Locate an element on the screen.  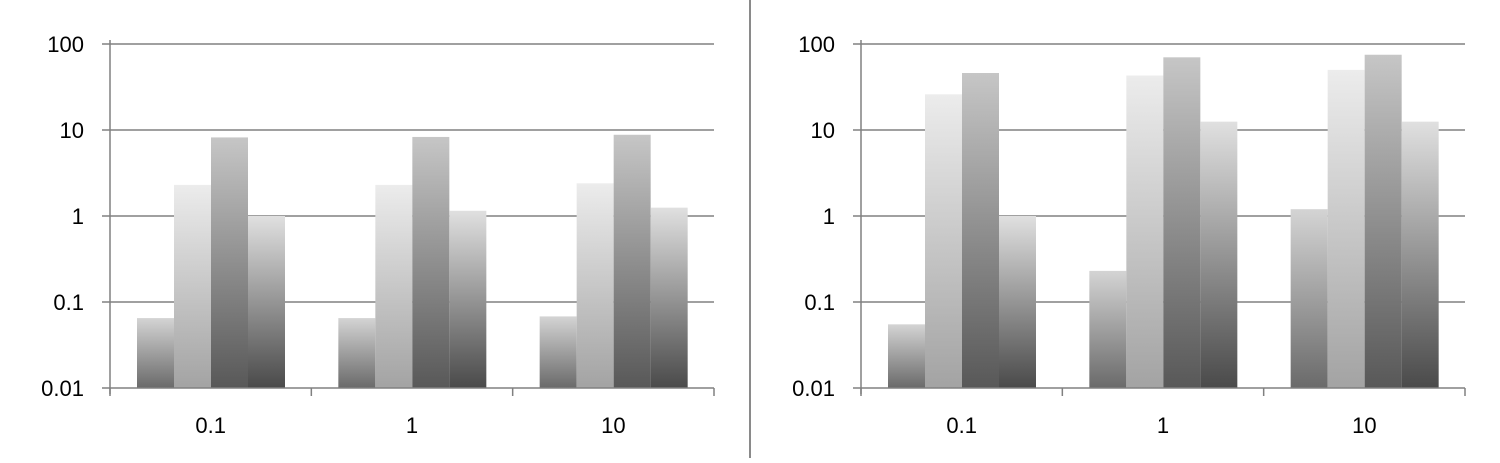
panel-divider is located at coordinates (750, 229).